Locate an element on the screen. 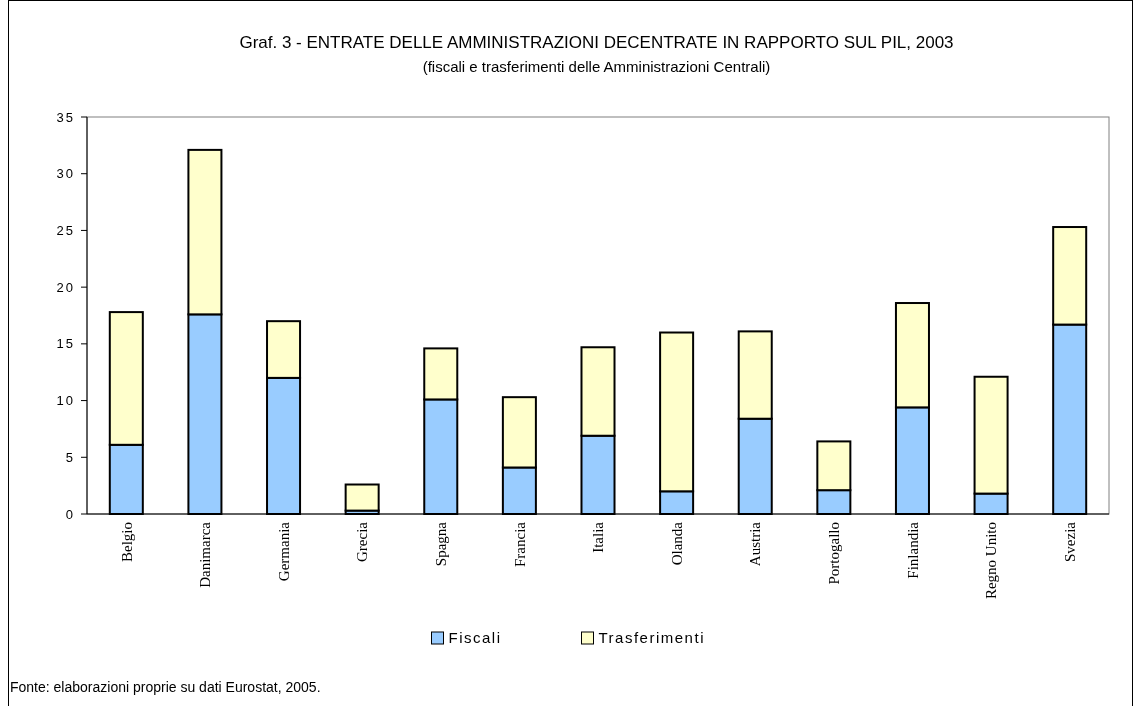  legend-label: Trasferimenti is located at coordinates (651, 638).